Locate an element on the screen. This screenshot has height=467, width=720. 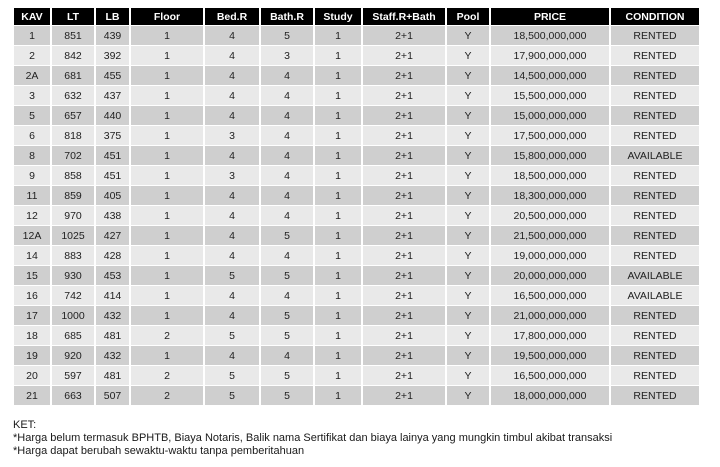
table-cell: 440 is located at coordinates (112, 115).